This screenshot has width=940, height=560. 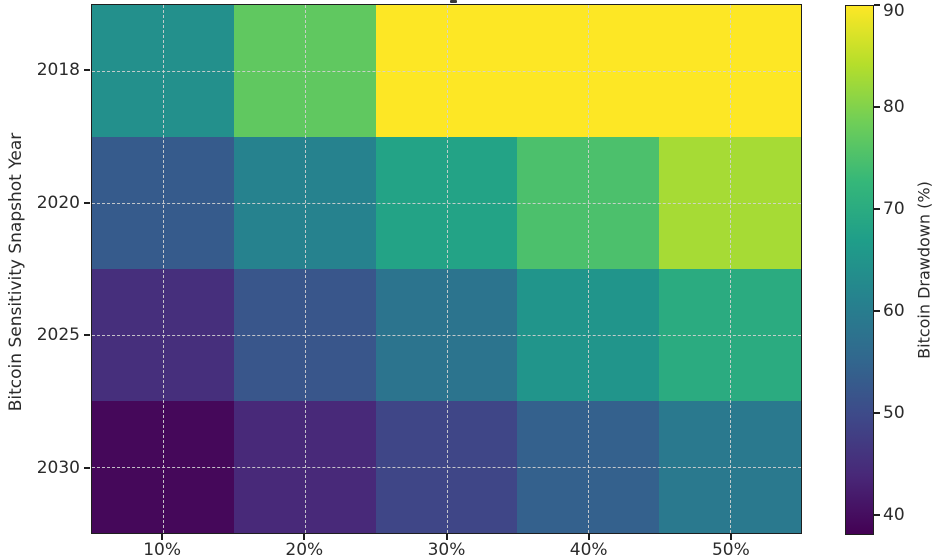 I want to click on x-tick-label: 40%, so click(x=588, y=550).